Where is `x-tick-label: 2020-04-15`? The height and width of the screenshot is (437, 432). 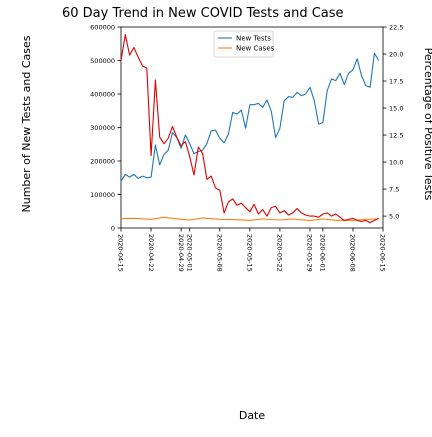
x-tick-label: 2020-04-15 is located at coordinates (121, 253).